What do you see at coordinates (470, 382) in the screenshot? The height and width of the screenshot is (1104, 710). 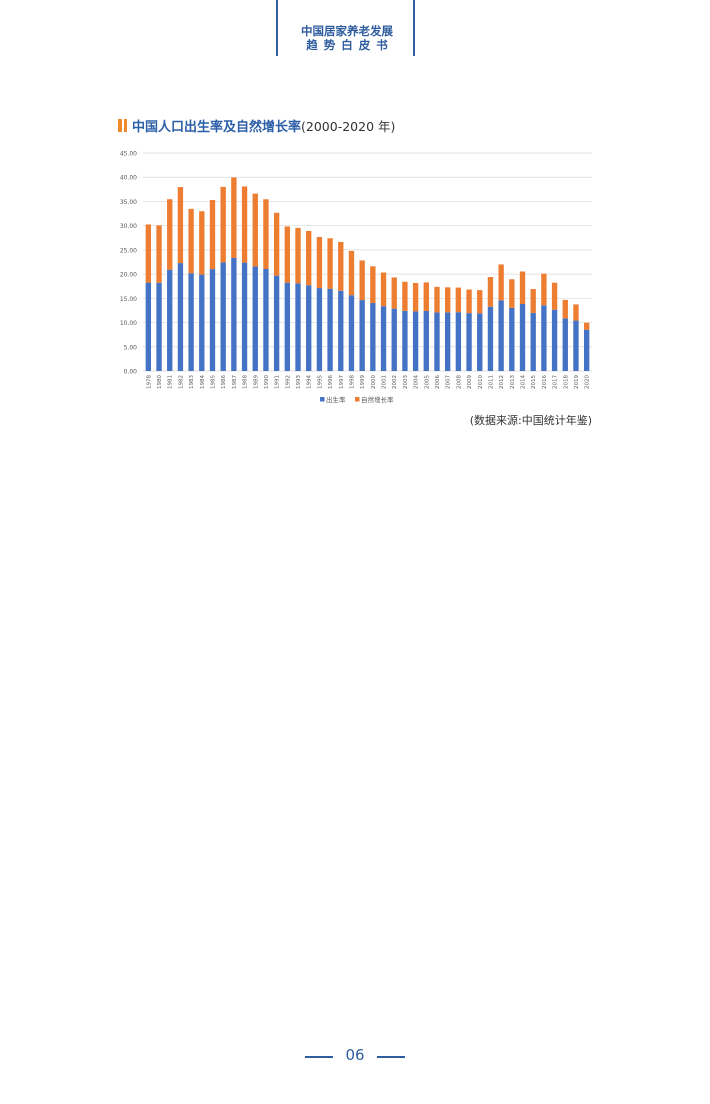 I see `x-tick-label: 2009` at bounding box center [470, 382].